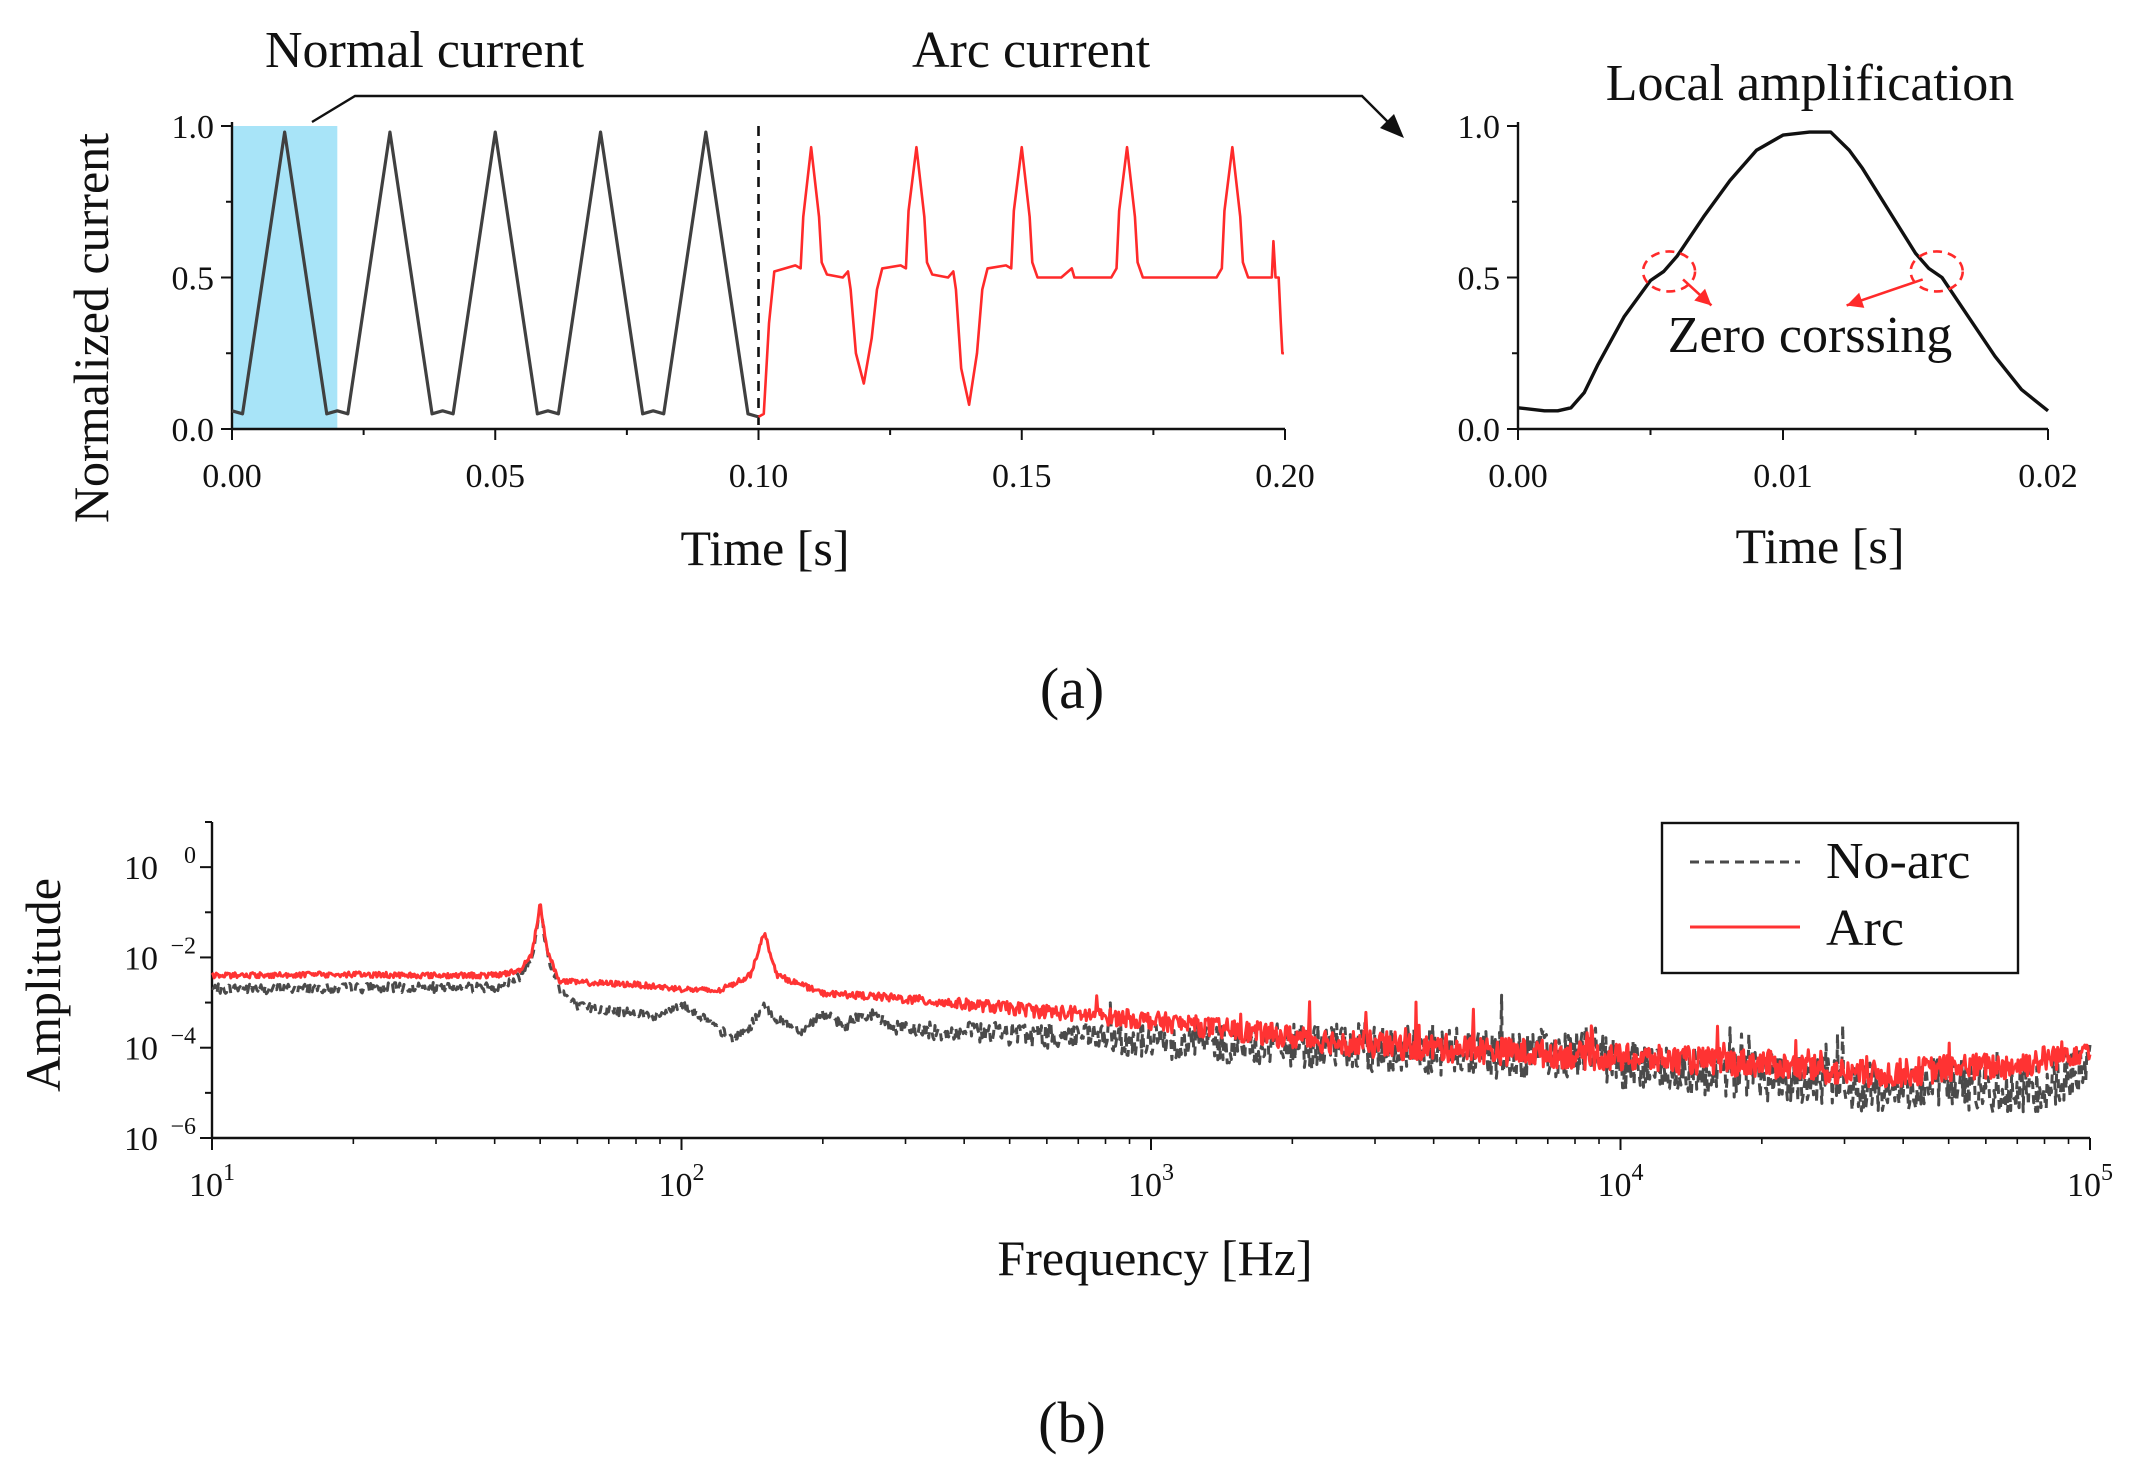 This screenshot has height=1481, width=2144. I want to click on x-tick-label: 0.02, so click(2048, 476).